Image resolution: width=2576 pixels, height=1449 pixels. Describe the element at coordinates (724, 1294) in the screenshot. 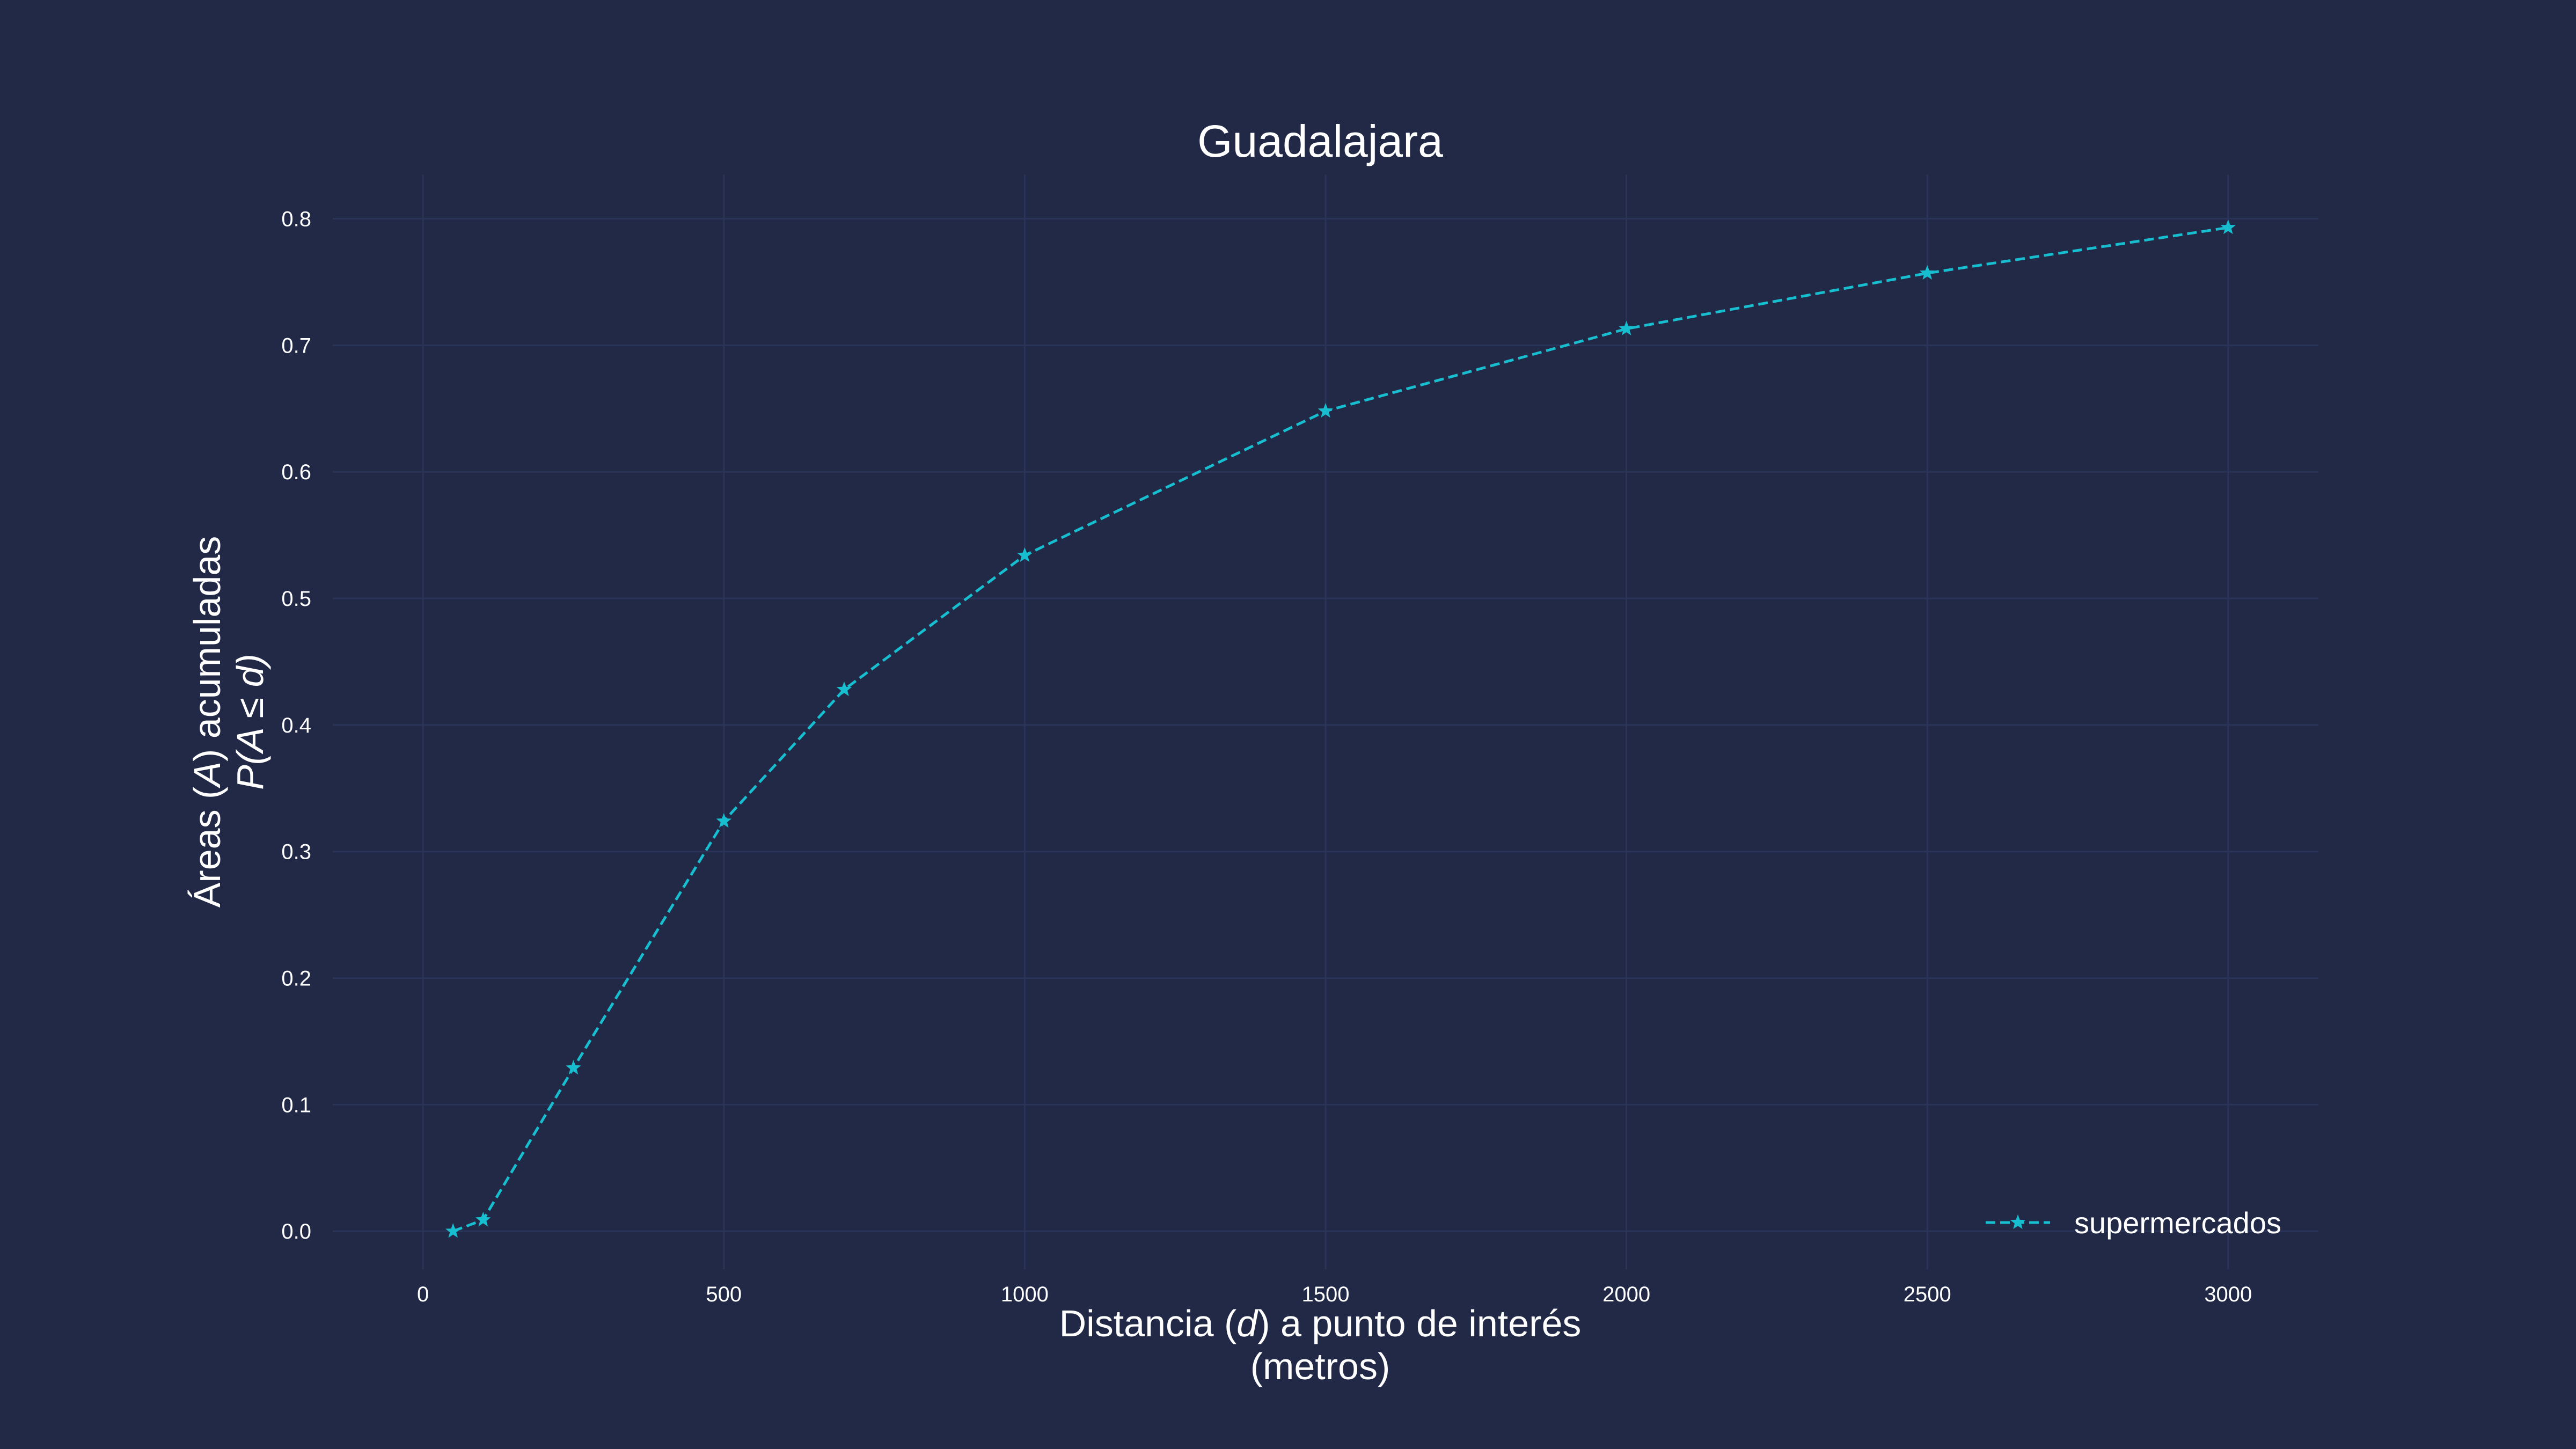

I see `x-tick-label: 500` at that location.